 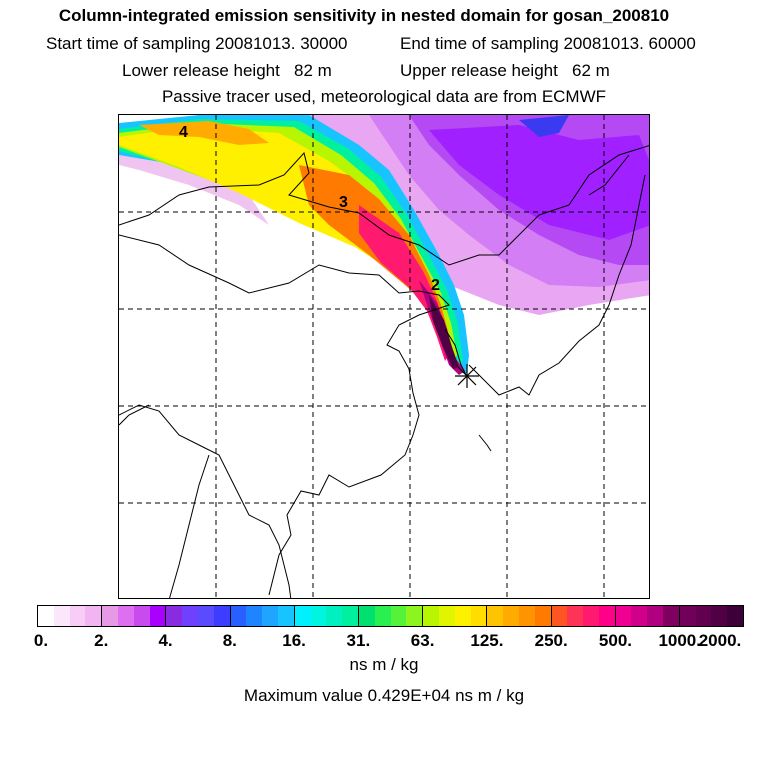 I want to click on colorbar-units: ns m / kg, so click(x=384, y=664).